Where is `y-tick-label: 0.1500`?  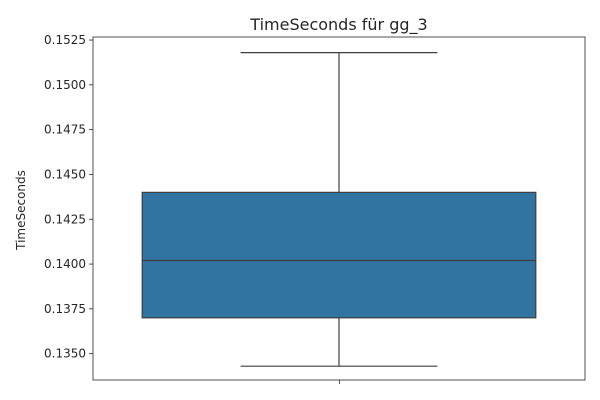
y-tick-label: 0.1500 is located at coordinates (65, 85).